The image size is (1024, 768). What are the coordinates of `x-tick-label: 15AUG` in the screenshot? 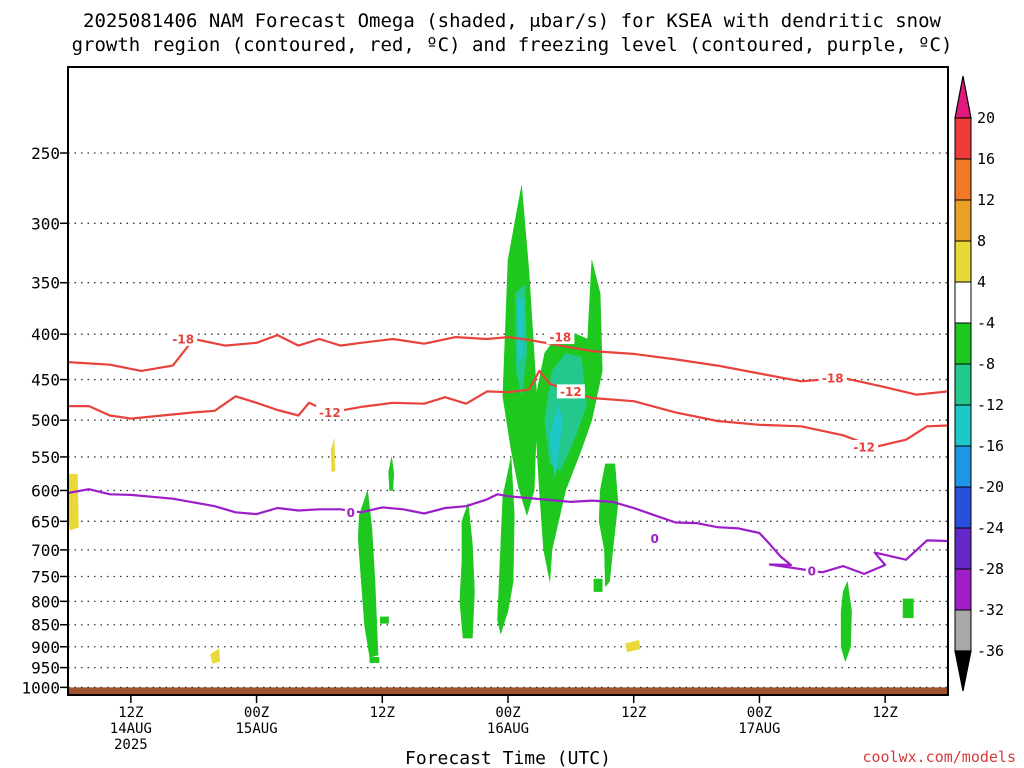 It's located at (256, 729).